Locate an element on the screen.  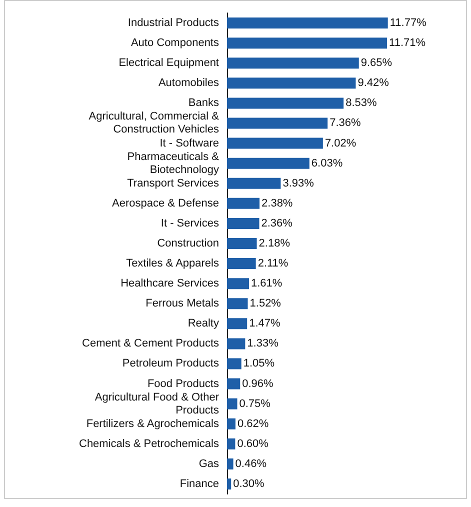
data-label: 1.61% is located at coordinates (266, 284).